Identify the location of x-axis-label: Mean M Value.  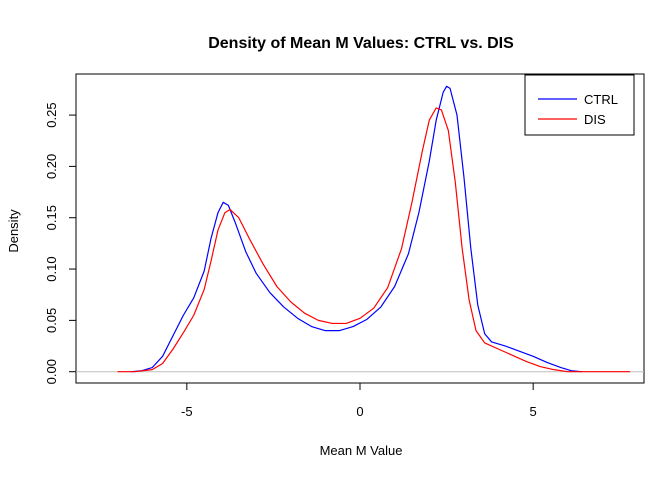
(361, 450).